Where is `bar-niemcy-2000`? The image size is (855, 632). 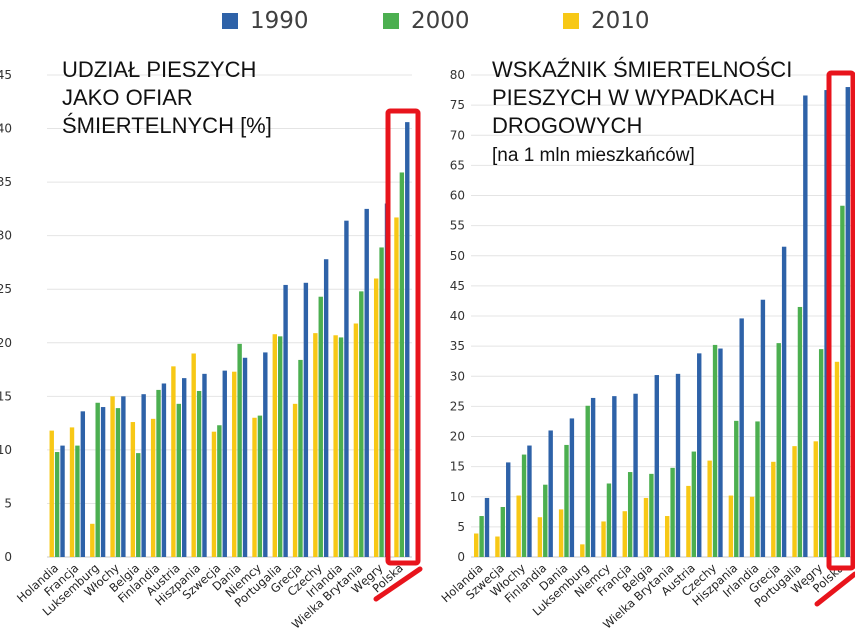
bar-niemcy-2000 is located at coordinates (260, 486).